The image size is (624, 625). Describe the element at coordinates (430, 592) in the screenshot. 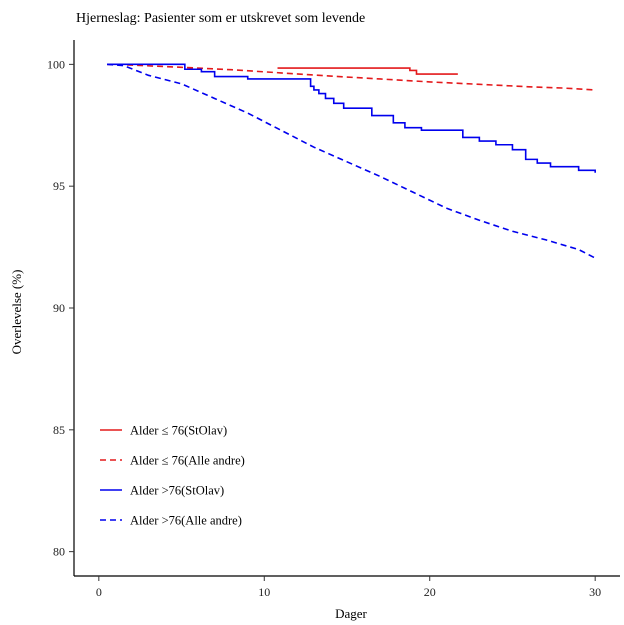

I see `x-tick-label: 20` at that location.